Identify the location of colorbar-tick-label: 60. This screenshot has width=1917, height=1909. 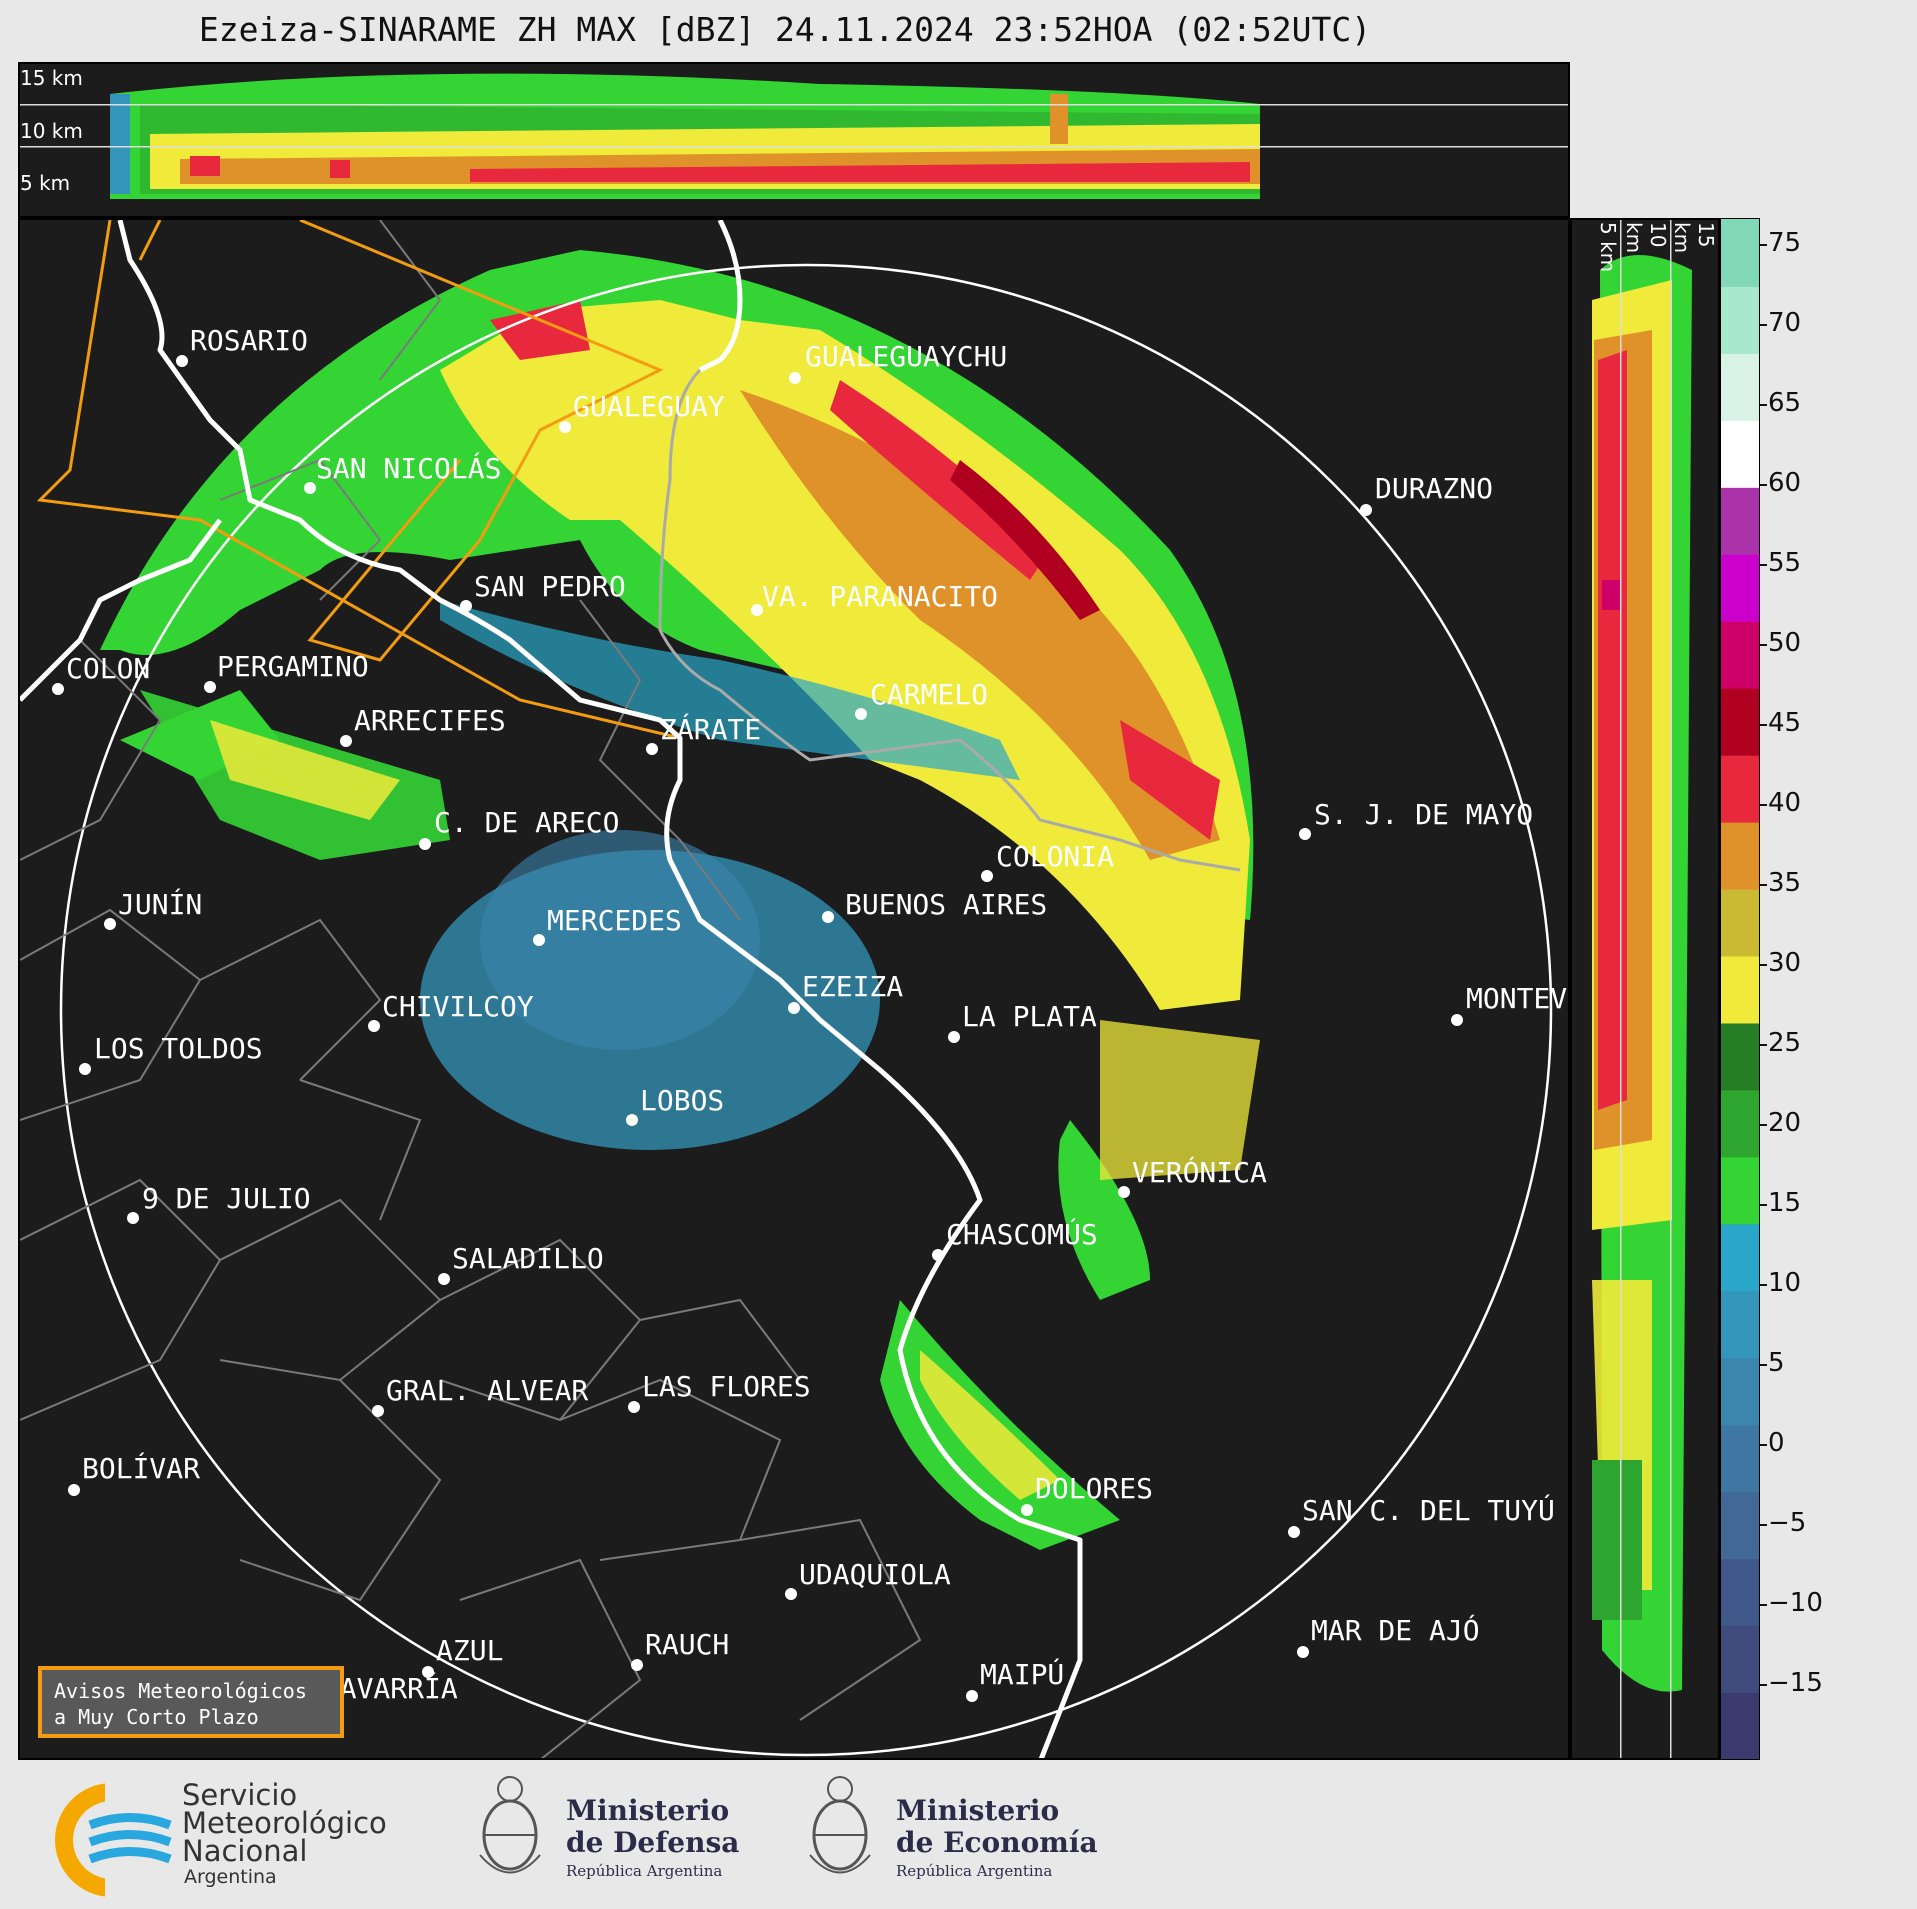
(1785, 483).